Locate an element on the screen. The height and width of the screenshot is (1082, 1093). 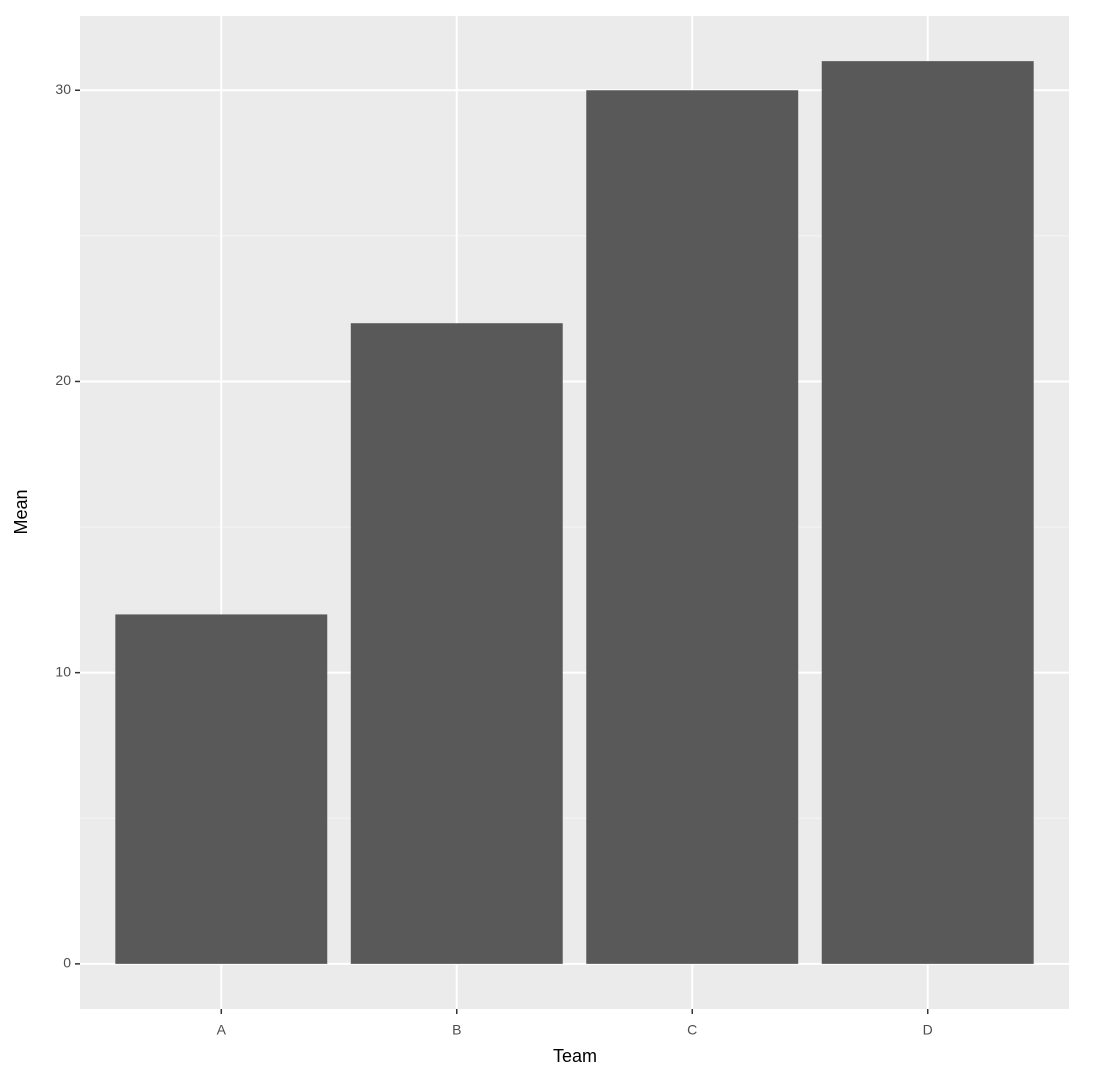
y-tick-label: 30 is located at coordinates (63, 89).